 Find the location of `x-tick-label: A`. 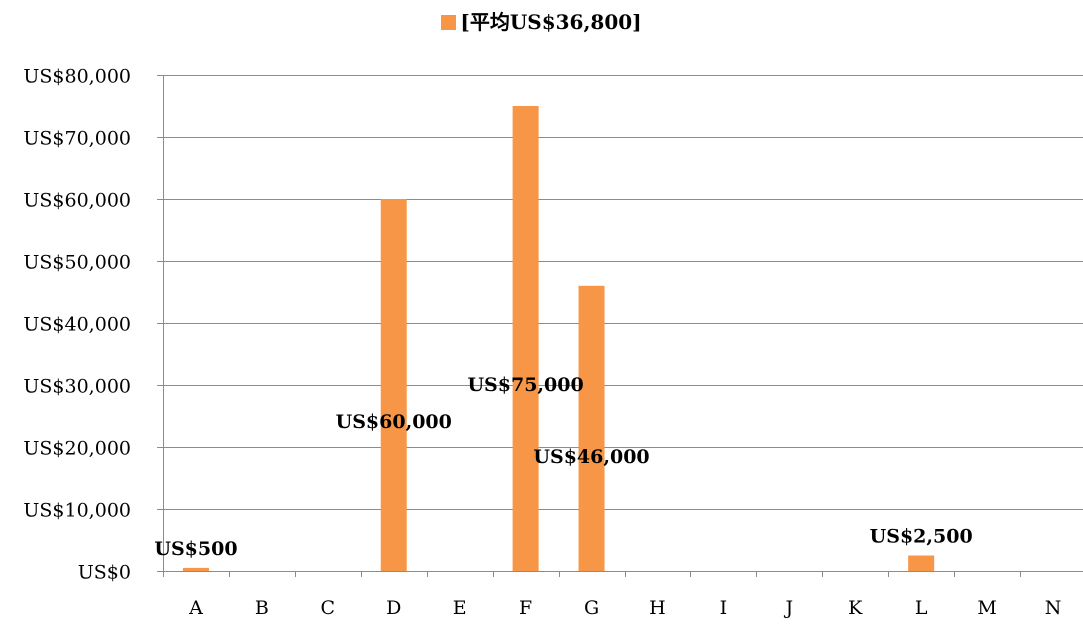

x-tick-label: A is located at coordinates (195, 608).